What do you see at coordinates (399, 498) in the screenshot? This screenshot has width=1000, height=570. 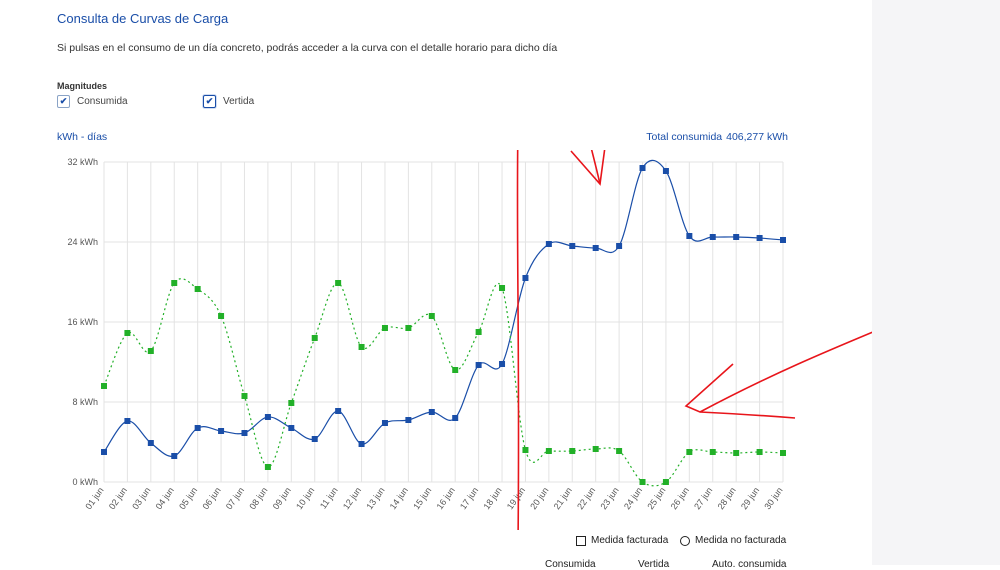 I see `x-tick-label: 14 jun` at bounding box center [399, 498].